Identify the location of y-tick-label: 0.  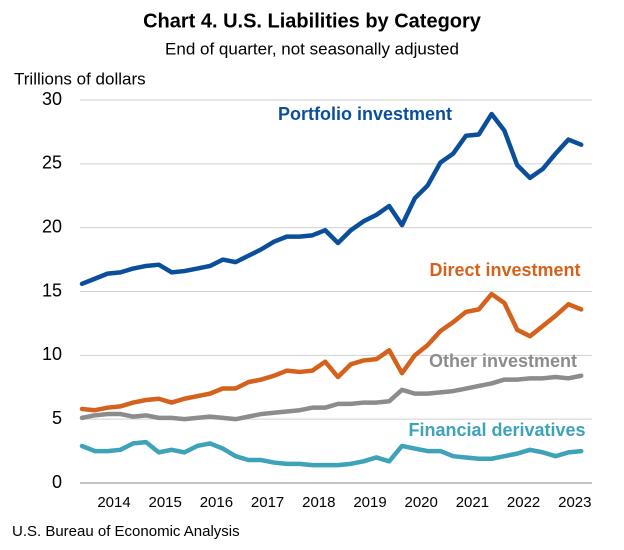
(57, 482).